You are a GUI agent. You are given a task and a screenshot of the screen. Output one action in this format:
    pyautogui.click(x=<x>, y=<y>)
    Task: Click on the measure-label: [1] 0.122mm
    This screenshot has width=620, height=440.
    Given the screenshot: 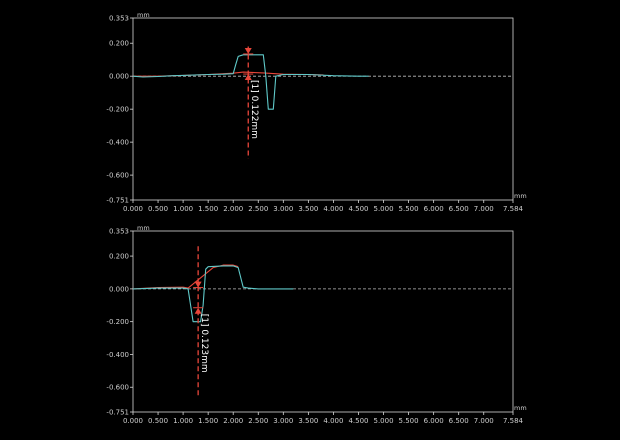 What is the action you would take?
    pyautogui.click(x=254, y=109)
    